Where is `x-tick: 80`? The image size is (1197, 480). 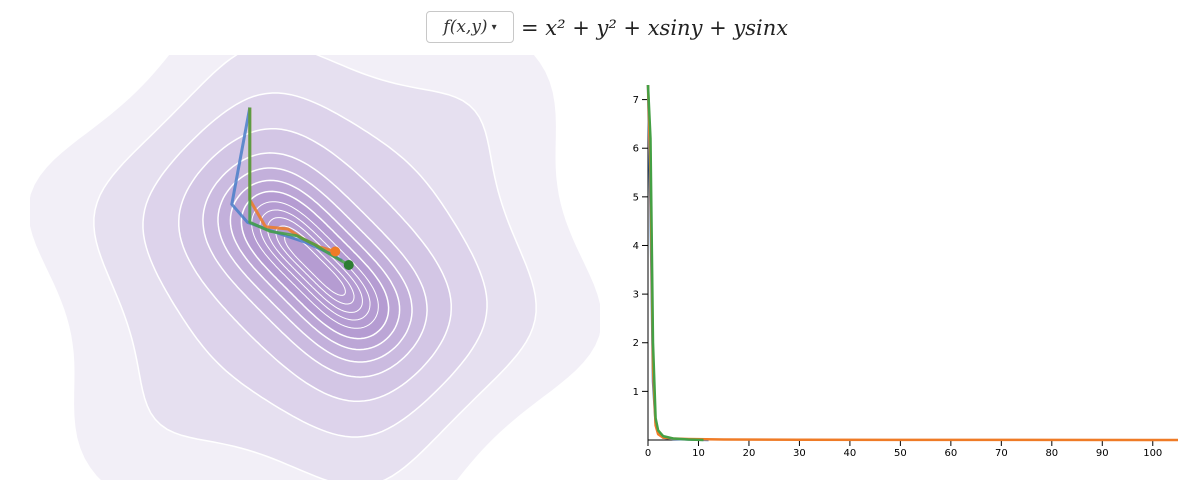
x-tick: 80 is located at coordinates (1051, 449).